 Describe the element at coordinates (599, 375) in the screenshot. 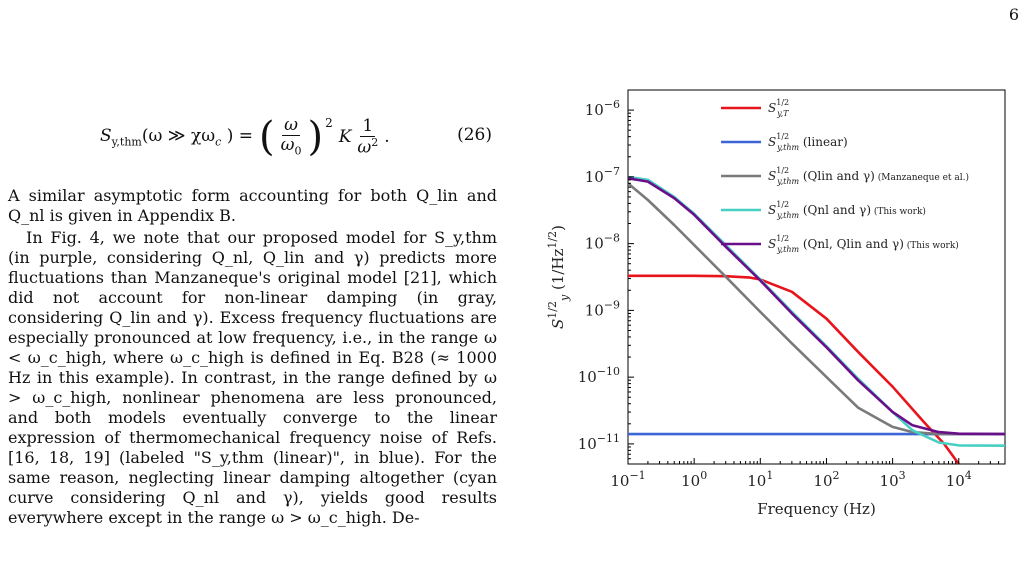

I see `y-tick-label: 10⁻¹⁰` at that location.